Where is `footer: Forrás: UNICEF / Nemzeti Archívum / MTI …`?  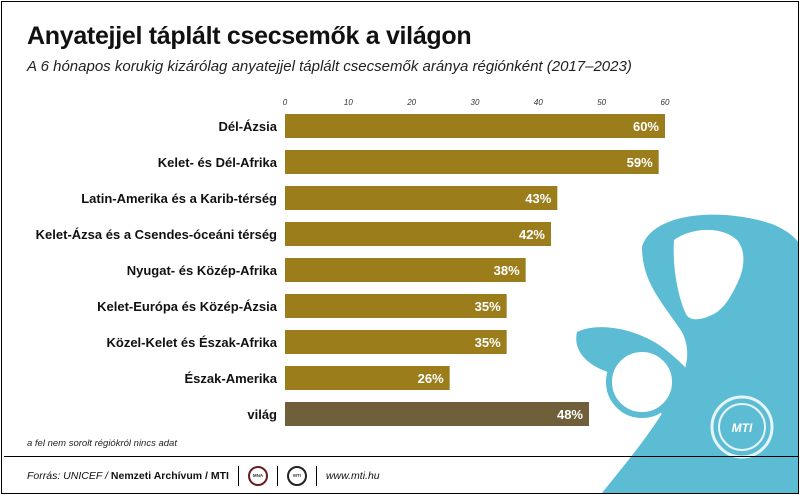 footer: Forrás: UNICEF / Nemzeti Archívum / MTI … is located at coordinates (203, 476).